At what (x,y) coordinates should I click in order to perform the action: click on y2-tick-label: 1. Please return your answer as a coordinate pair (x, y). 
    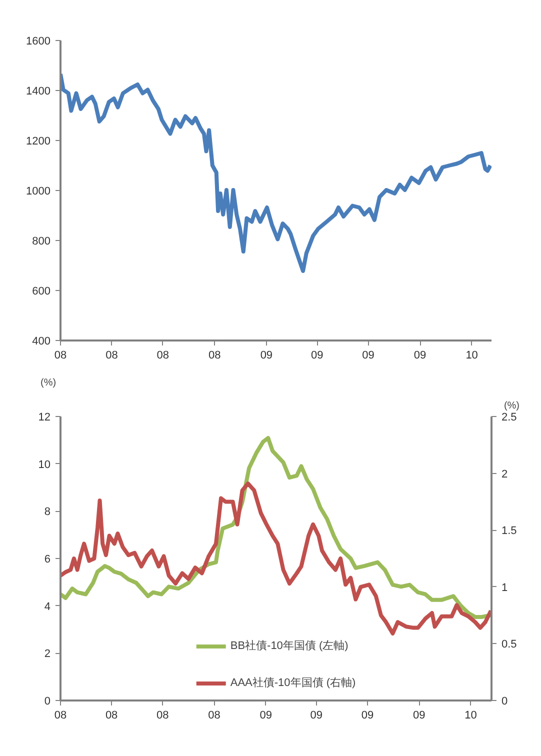
    Looking at the image, I should click on (505, 588).